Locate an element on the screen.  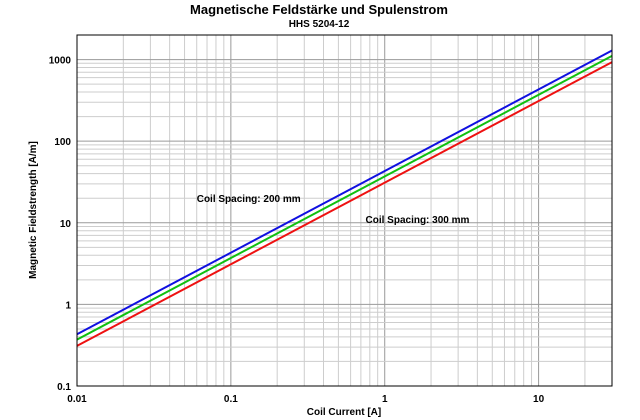
x-tick-label: 0.1 is located at coordinates (231, 399).